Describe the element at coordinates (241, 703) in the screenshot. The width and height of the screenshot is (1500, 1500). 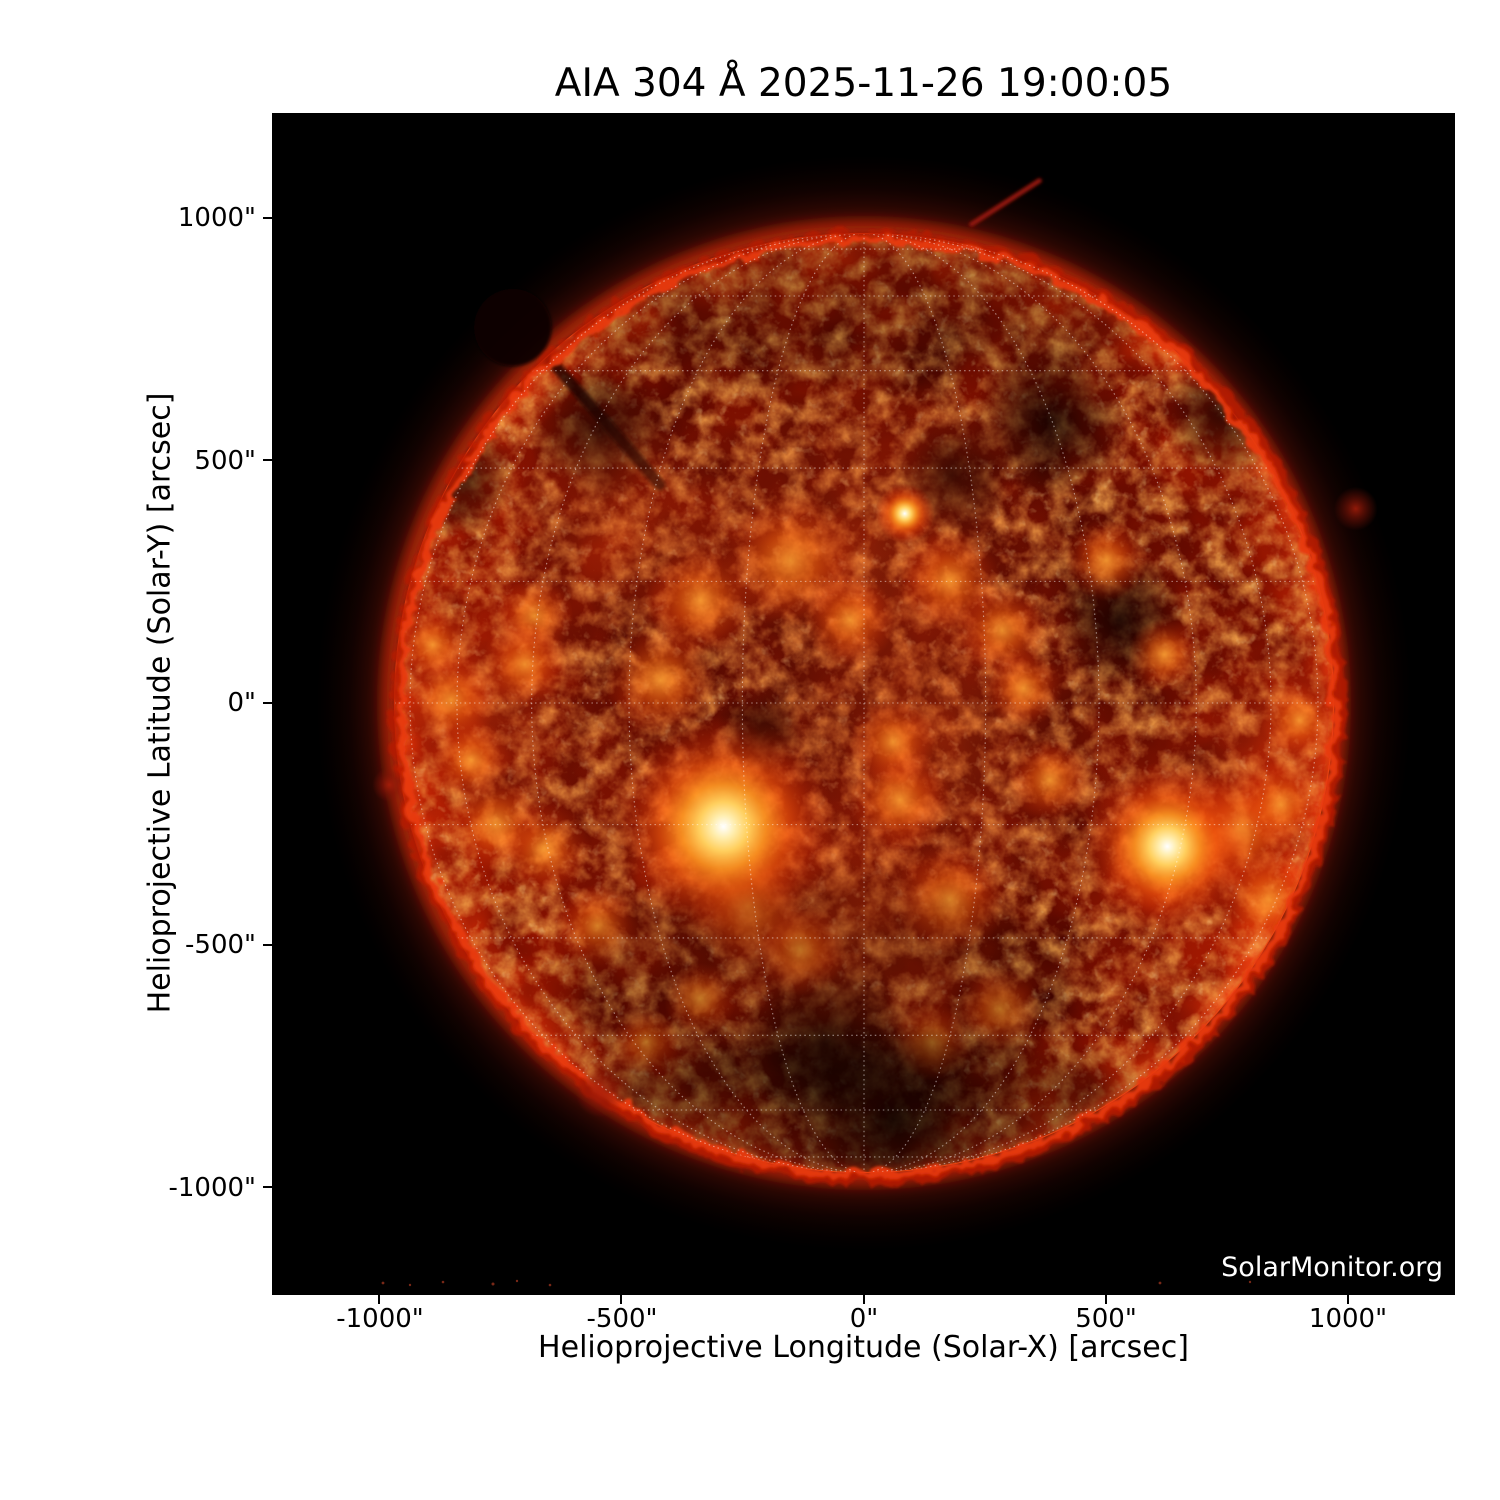
I see `y-tick-label: 0"` at that location.